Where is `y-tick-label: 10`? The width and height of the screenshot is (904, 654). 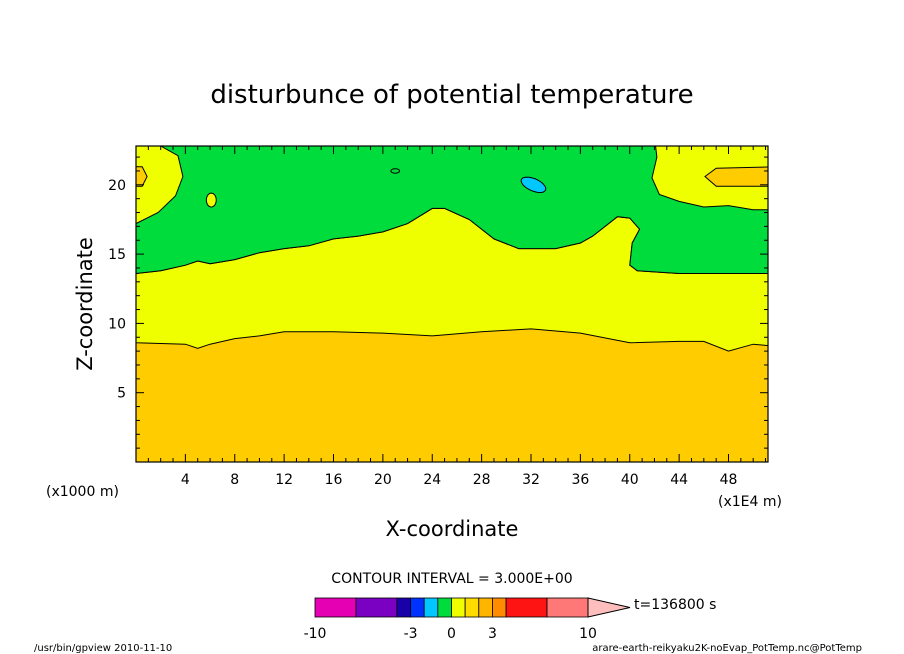 y-tick-label: 10 is located at coordinates (117, 324).